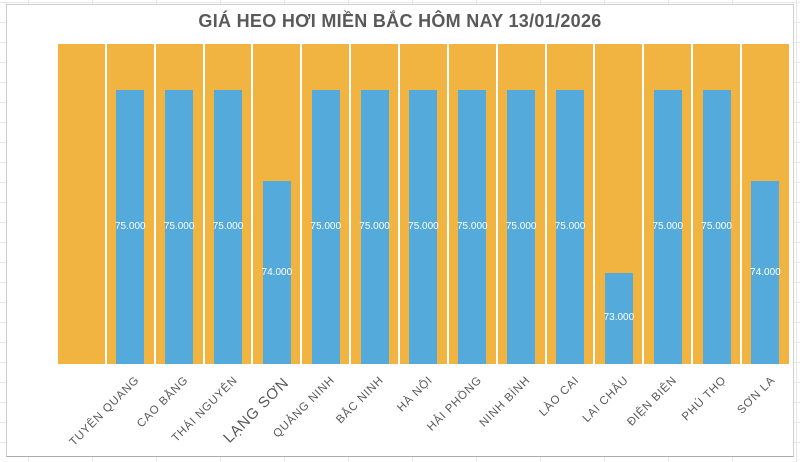  What do you see at coordinates (704, 399) in the screenshot?
I see `x-axis-label: PHÚ THỌ` at bounding box center [704, 399].